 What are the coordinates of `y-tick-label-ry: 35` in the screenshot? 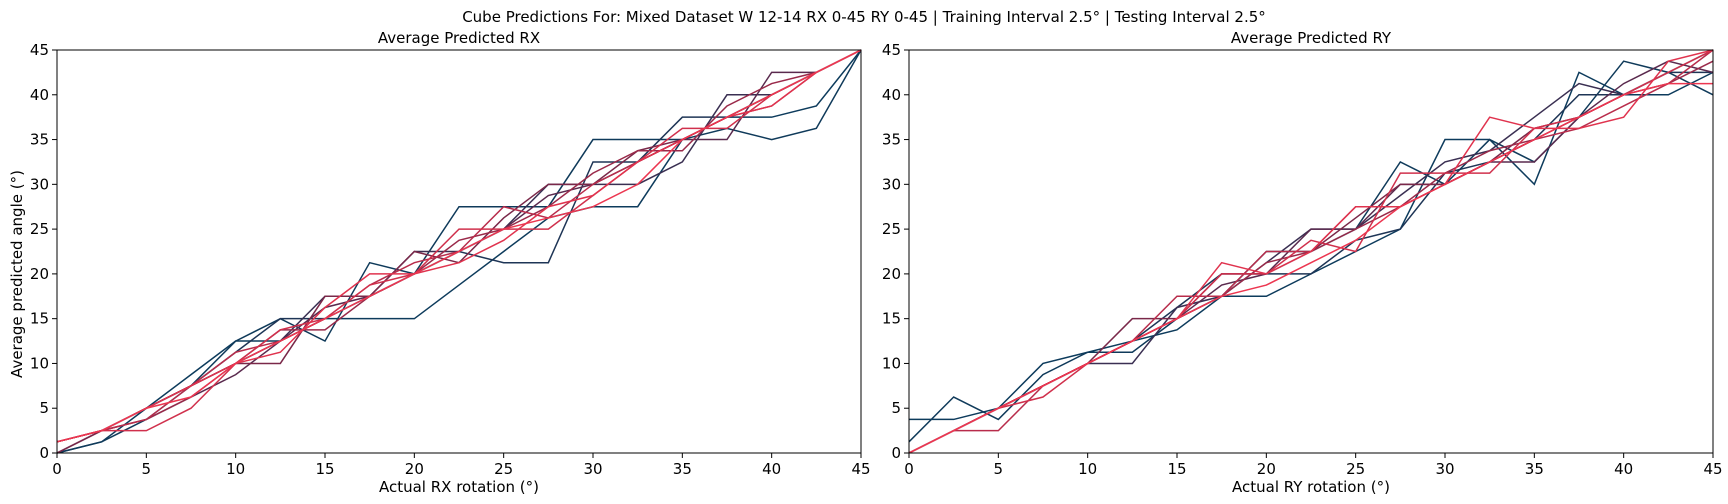 It's located at (891, 140).